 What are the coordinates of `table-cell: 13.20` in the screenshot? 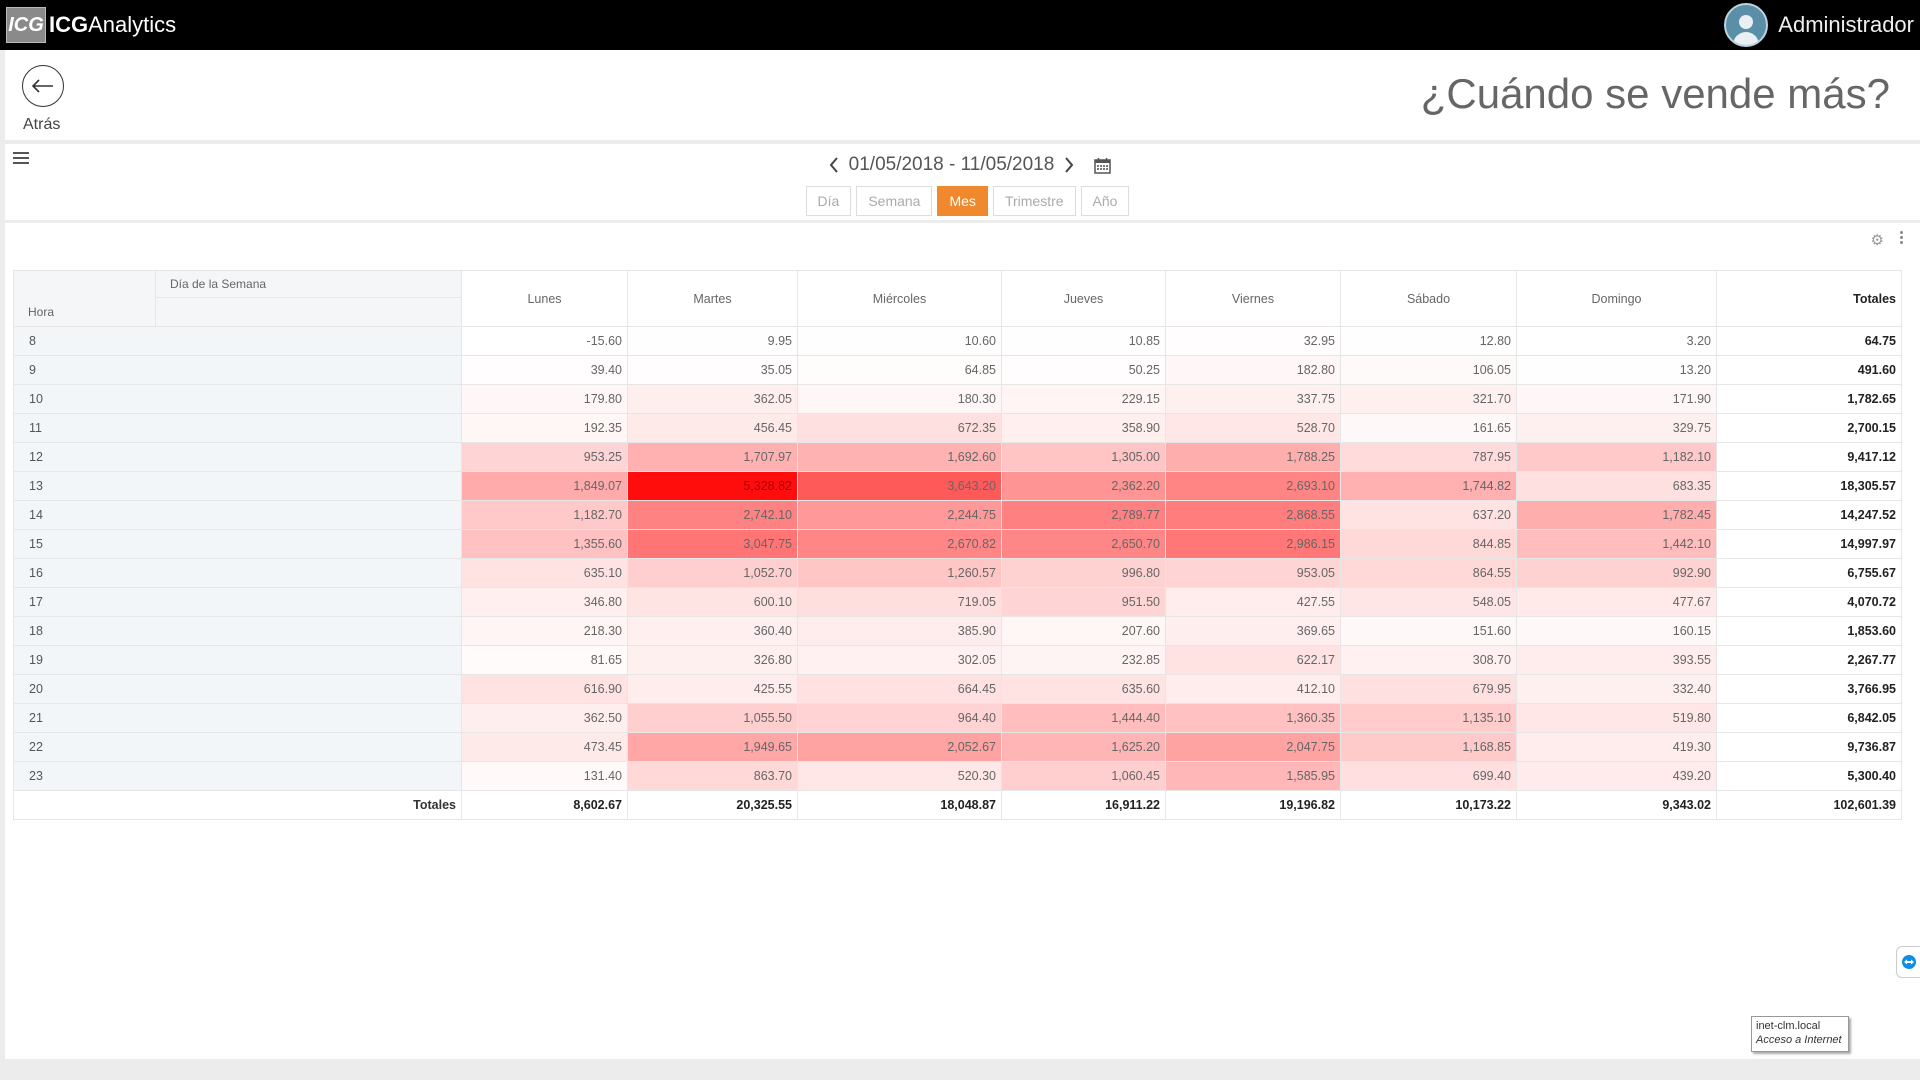 It's located at (1616, 370).